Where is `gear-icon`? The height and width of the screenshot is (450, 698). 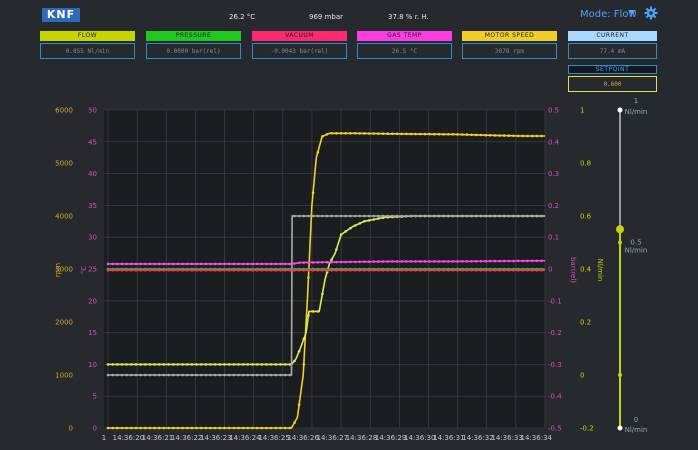 gear-icon is located at coordinates (651, 13).